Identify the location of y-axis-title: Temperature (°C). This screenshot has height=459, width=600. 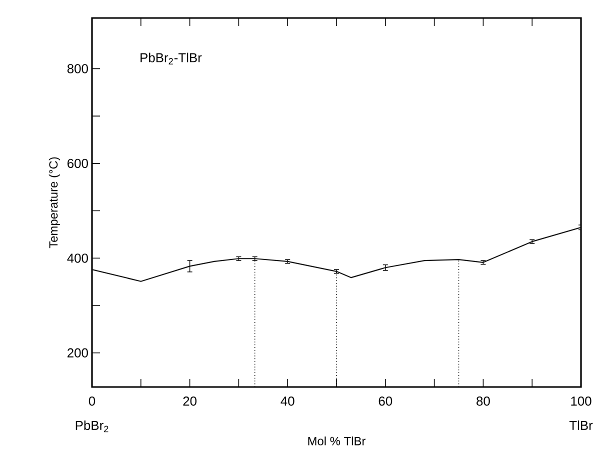
(54, 202).